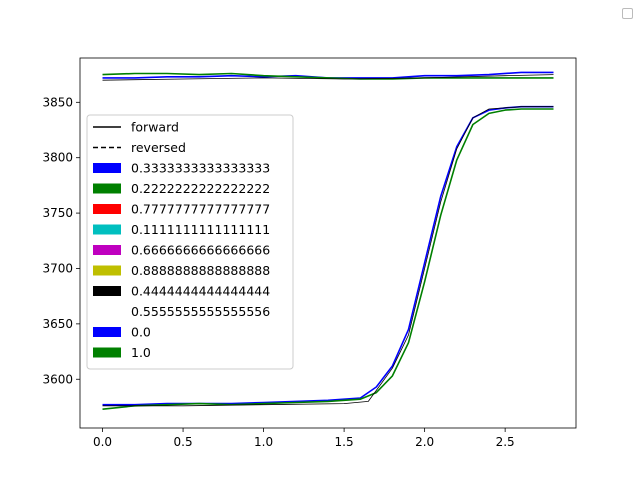 This screenshot has width=640, height=480. Describe the element at coordinates (200, 168) in the screenshot. I see `legend-label: 0.3333333333333333` at that location.